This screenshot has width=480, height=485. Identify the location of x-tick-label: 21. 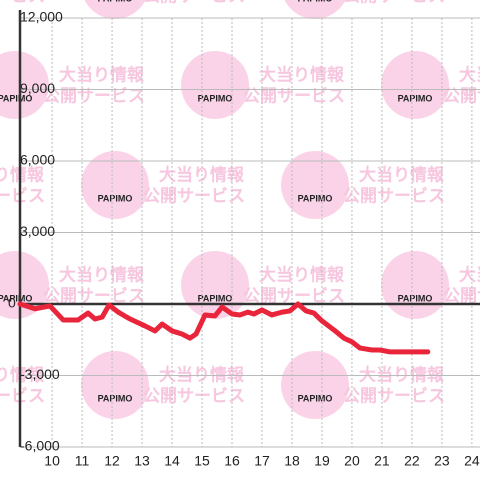
(382, 461).